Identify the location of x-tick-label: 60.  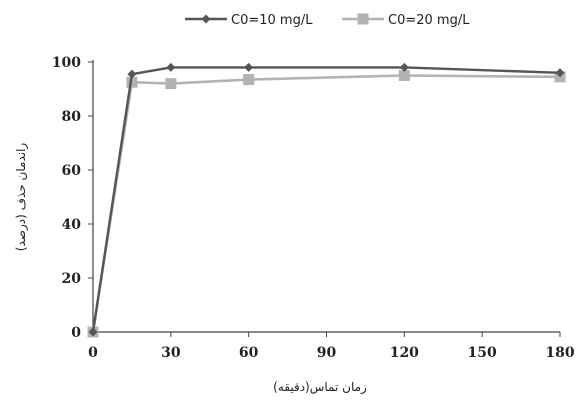
(249, 353).